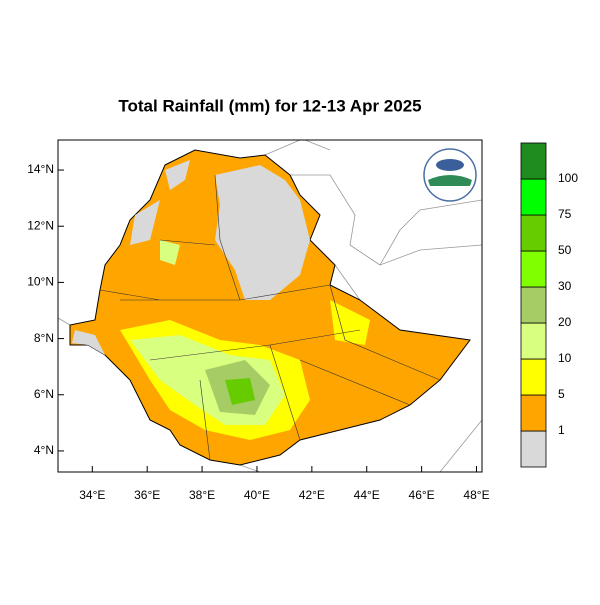  Describe the element at coordinates (476, 495) in the screenshot. I see `x-tick-label: 48°E` at that location.